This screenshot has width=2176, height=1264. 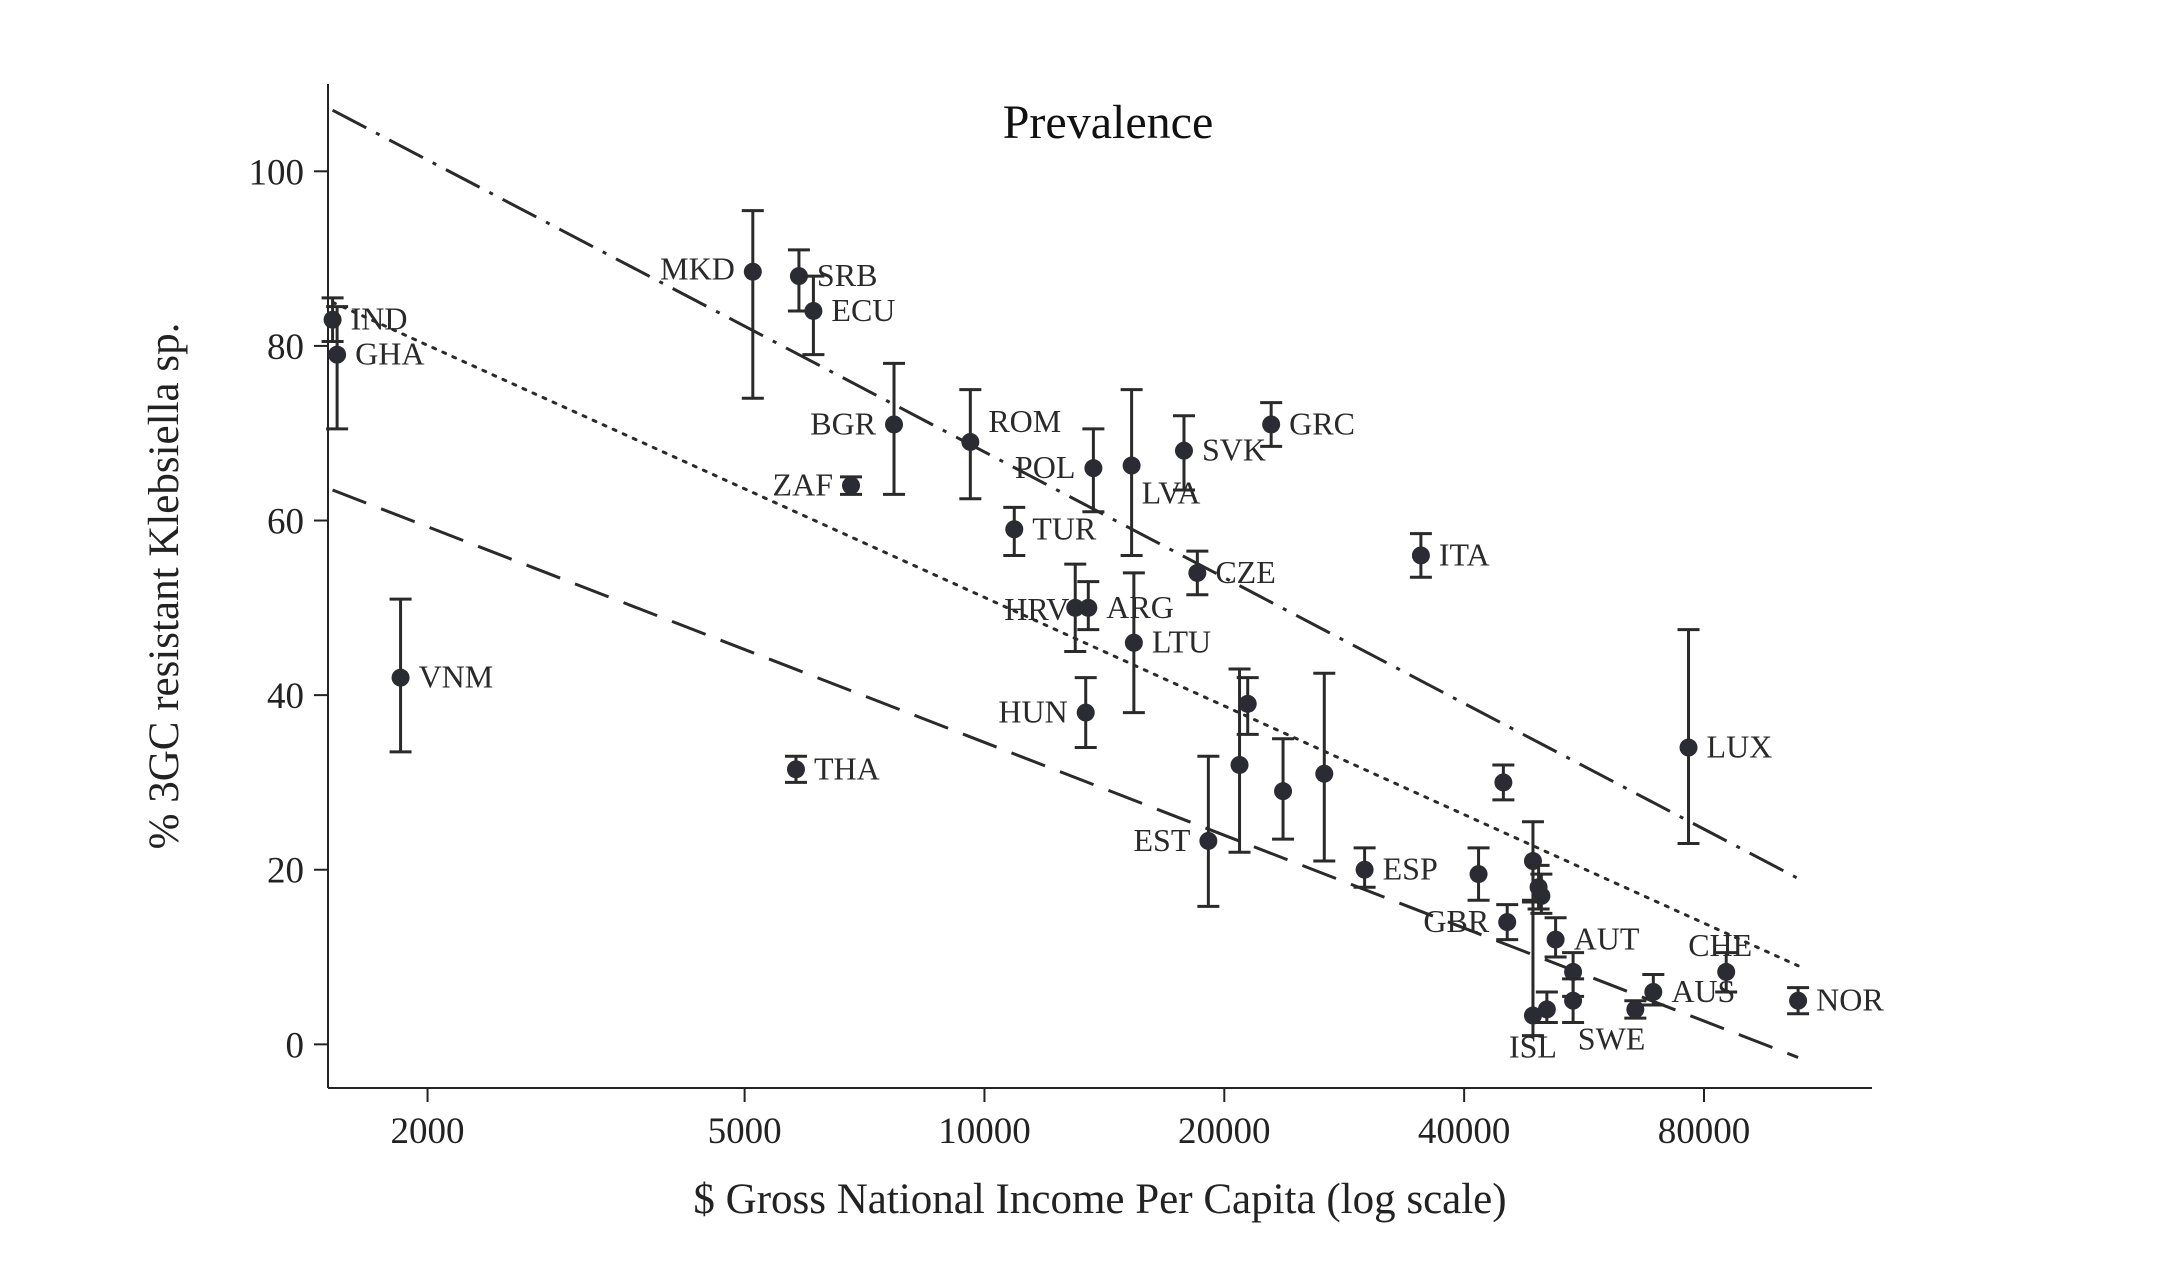 What do you see at coordinates (1024, 421) in the screenshot?
I see `point-label: ROM` at bounding box center [1024, 421].